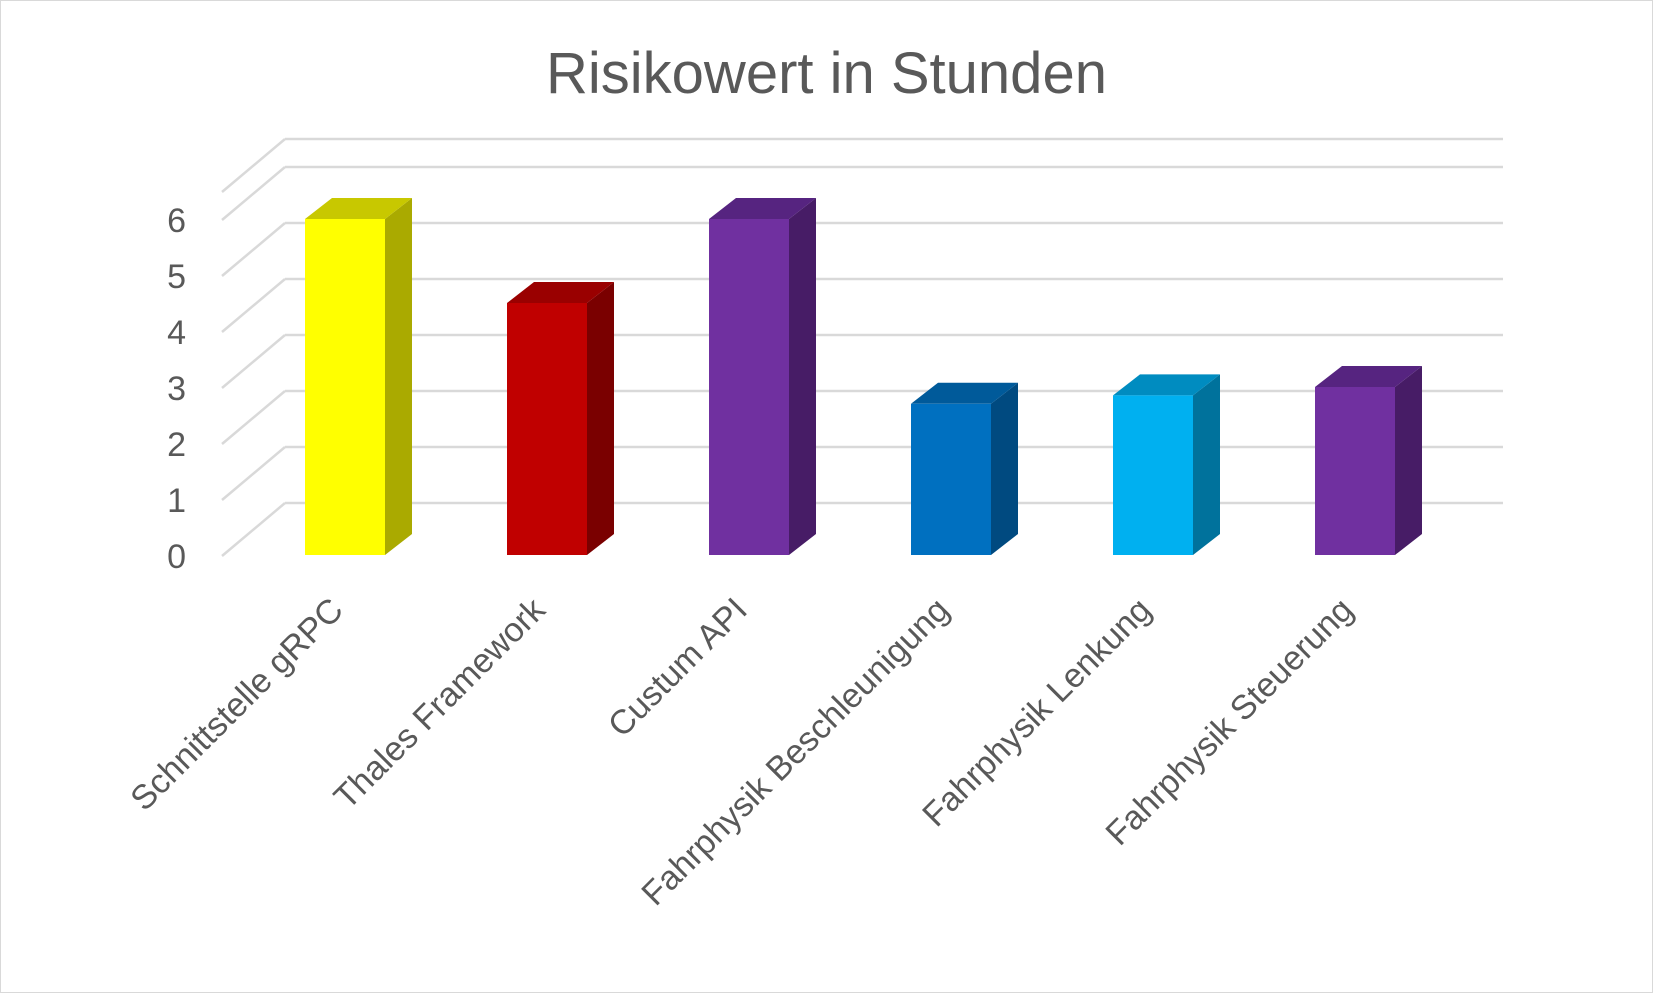 Image resolution: width=1653 pixels, height=993 pixels. I want to click on y-axis-ticks: 0 1 2 3 4 5 6, so click(176, 389).